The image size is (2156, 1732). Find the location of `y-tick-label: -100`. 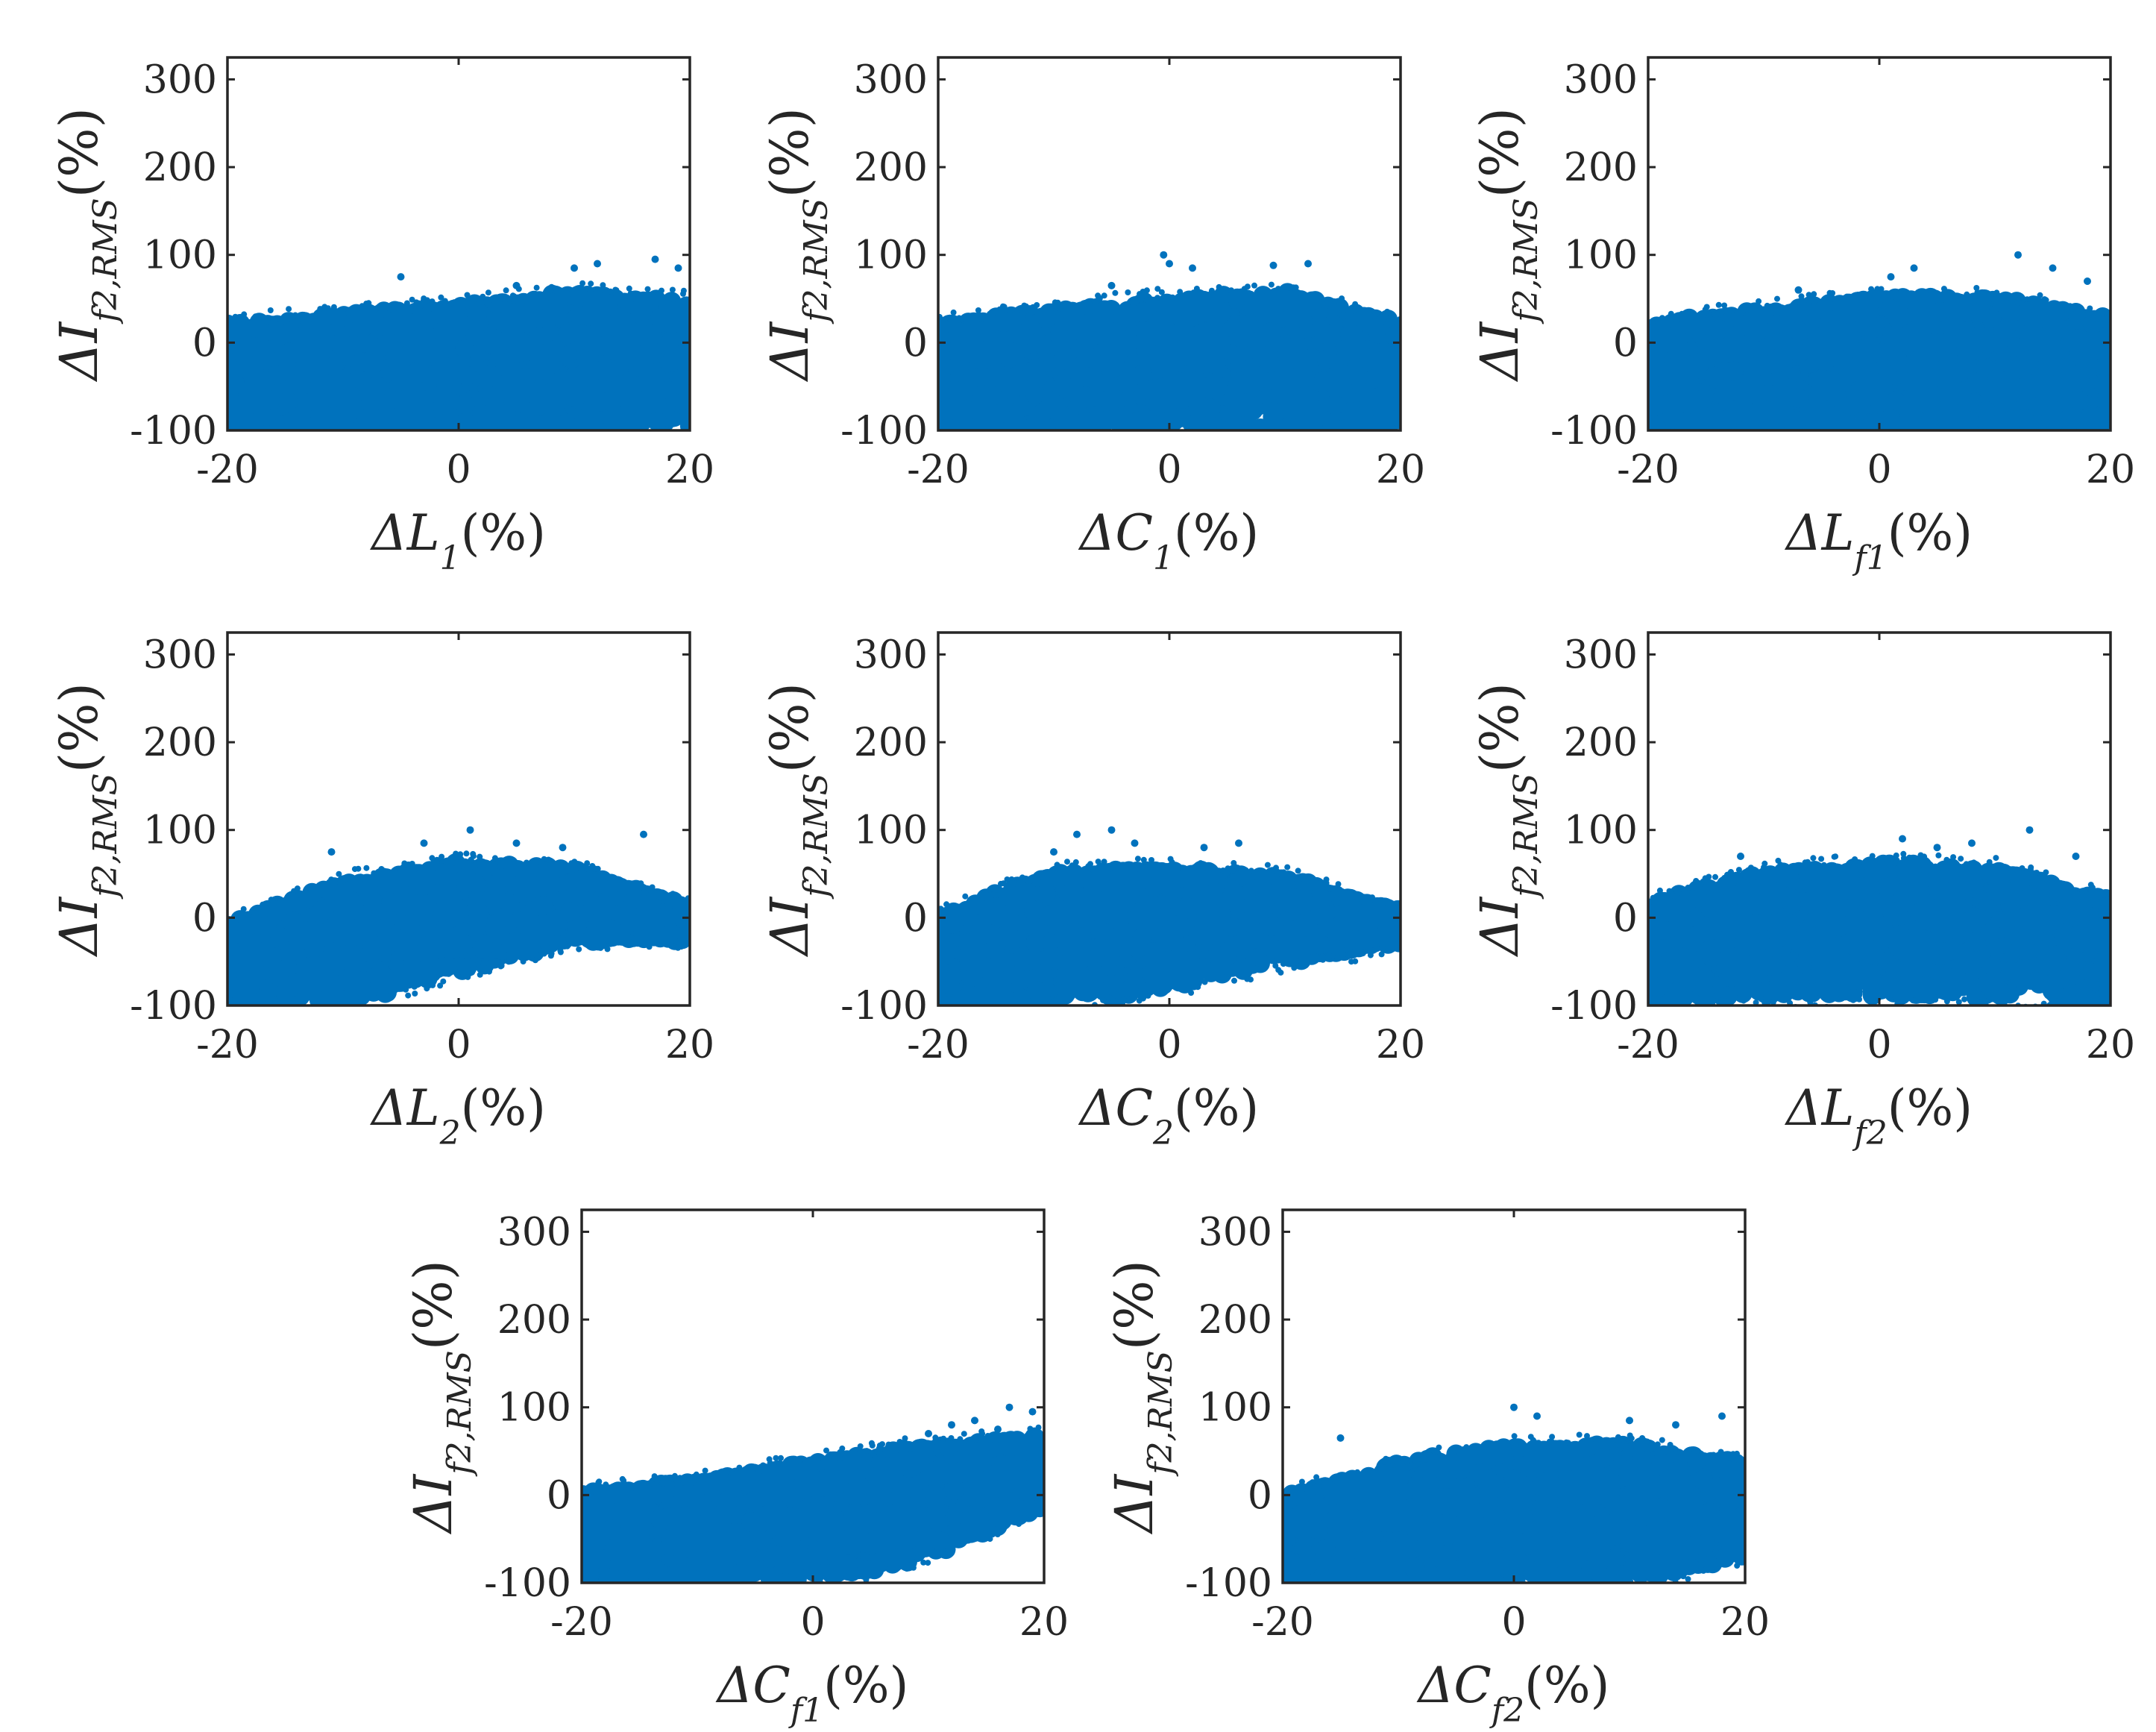

y-tick-label: -100 is located at coordinates (173, 431).